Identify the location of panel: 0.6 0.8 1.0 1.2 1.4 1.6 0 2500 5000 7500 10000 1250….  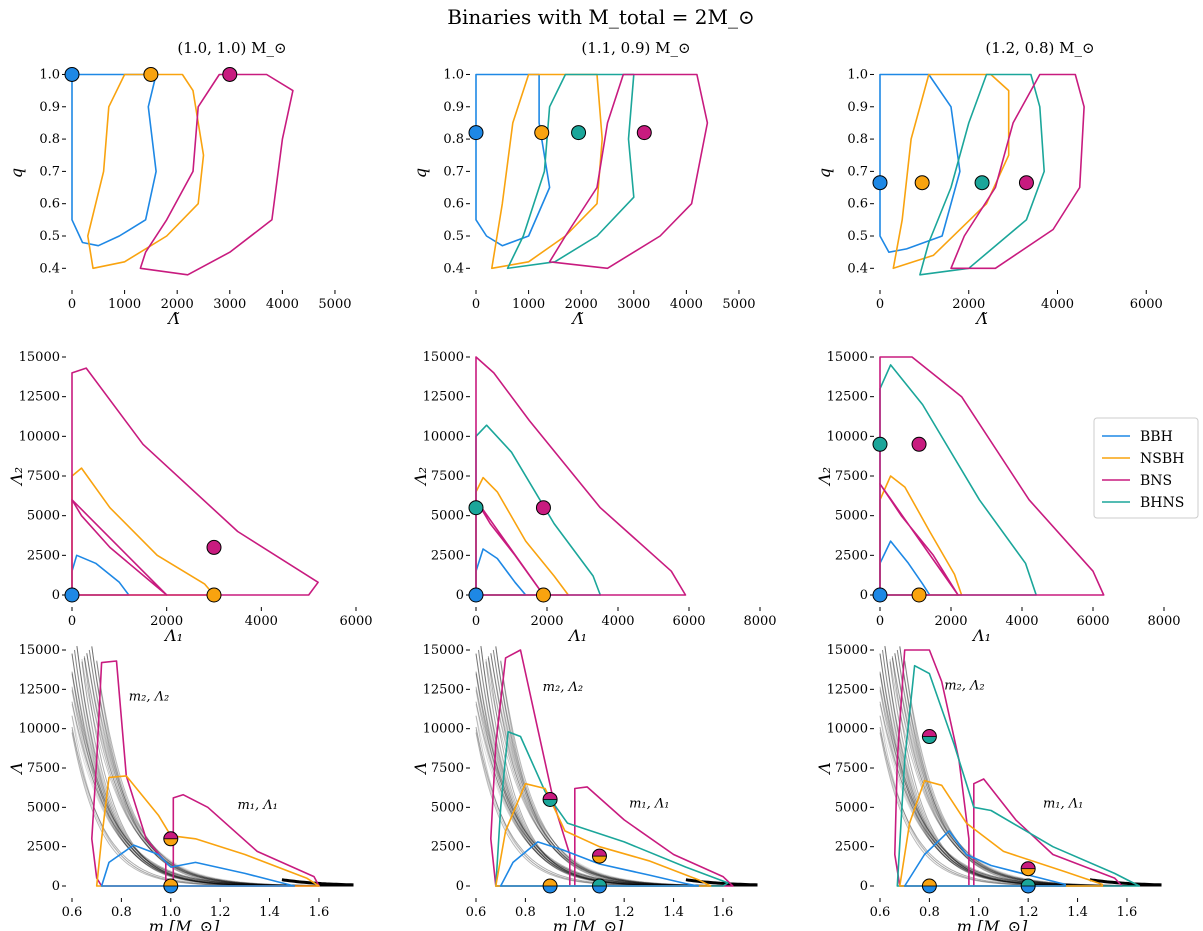
(584, 787).